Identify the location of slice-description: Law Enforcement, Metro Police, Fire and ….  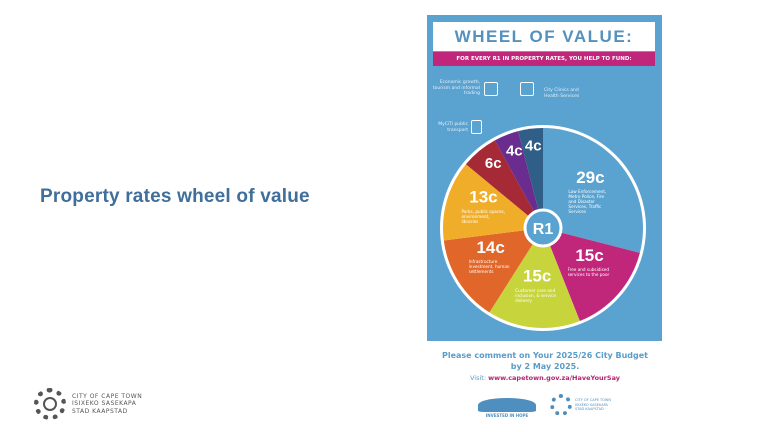
(587, 201).